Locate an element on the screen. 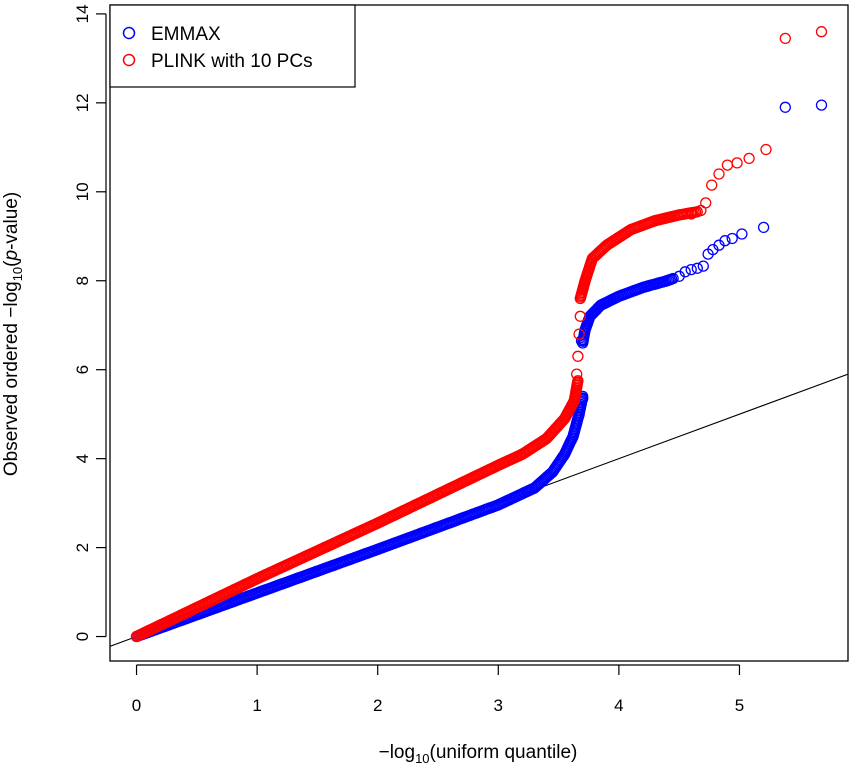 The image size is (850, 765). x-tick-label: 2 is located at coordinates (377, 705).